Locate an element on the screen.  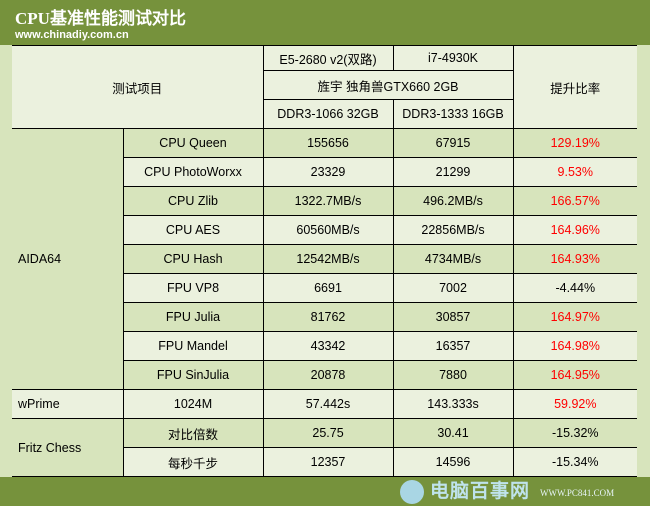
gpu-header: 旌宇 独角兽GTX660 2GB is located at coordinates (388, 85).